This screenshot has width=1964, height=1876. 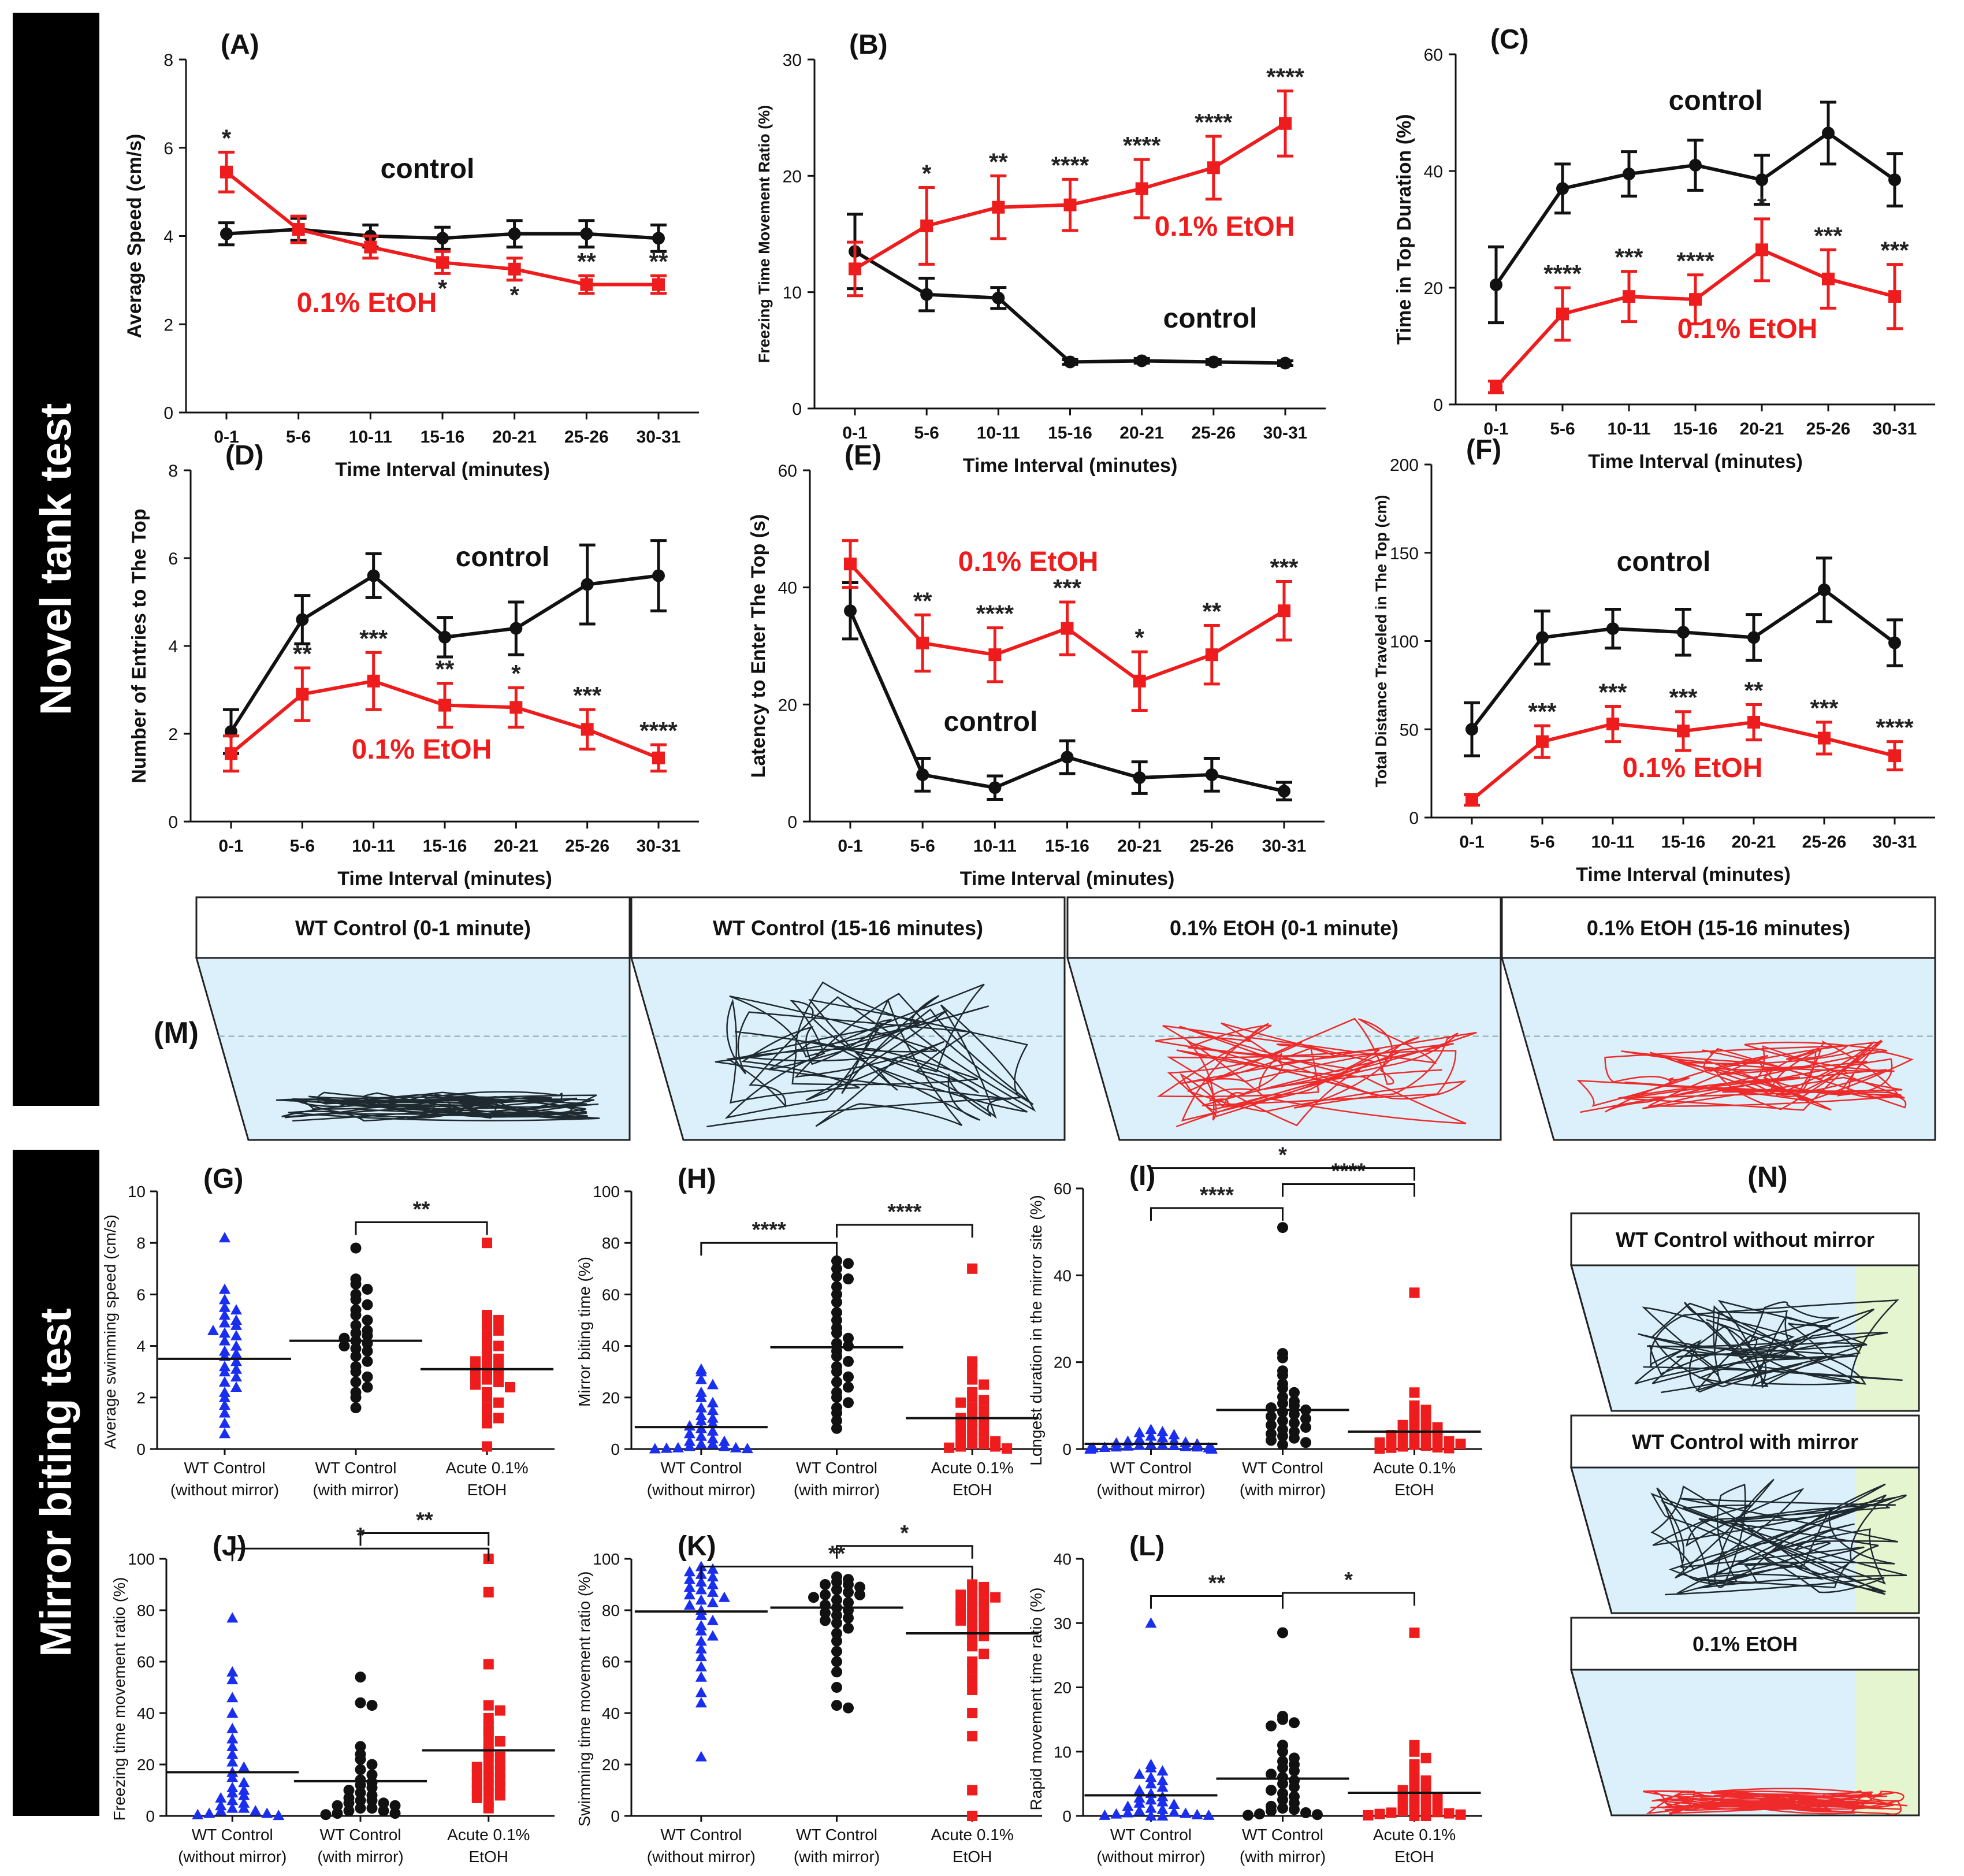 What do you see at coordinates (584, 1332) in the screenshot?
I see `y-axis-title: Mirror biting time (%)` at bounding box center [584, 1332].